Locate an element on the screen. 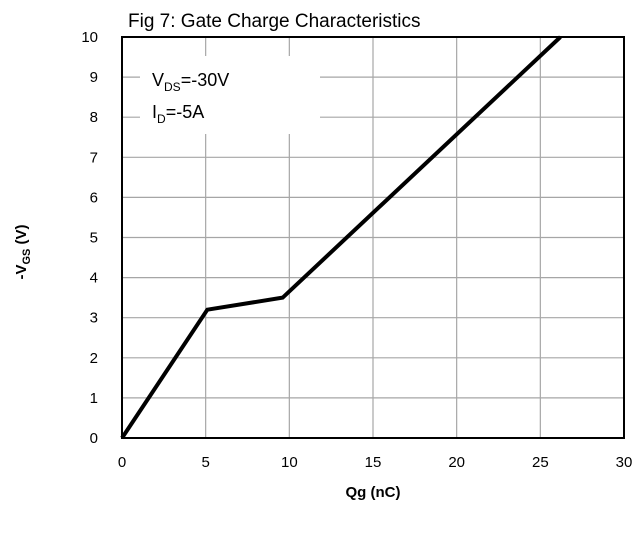 The image size is (638, 543). x-tick-labels: 0 5 10 15 20 25 30 is located at coordinates (375, 462).